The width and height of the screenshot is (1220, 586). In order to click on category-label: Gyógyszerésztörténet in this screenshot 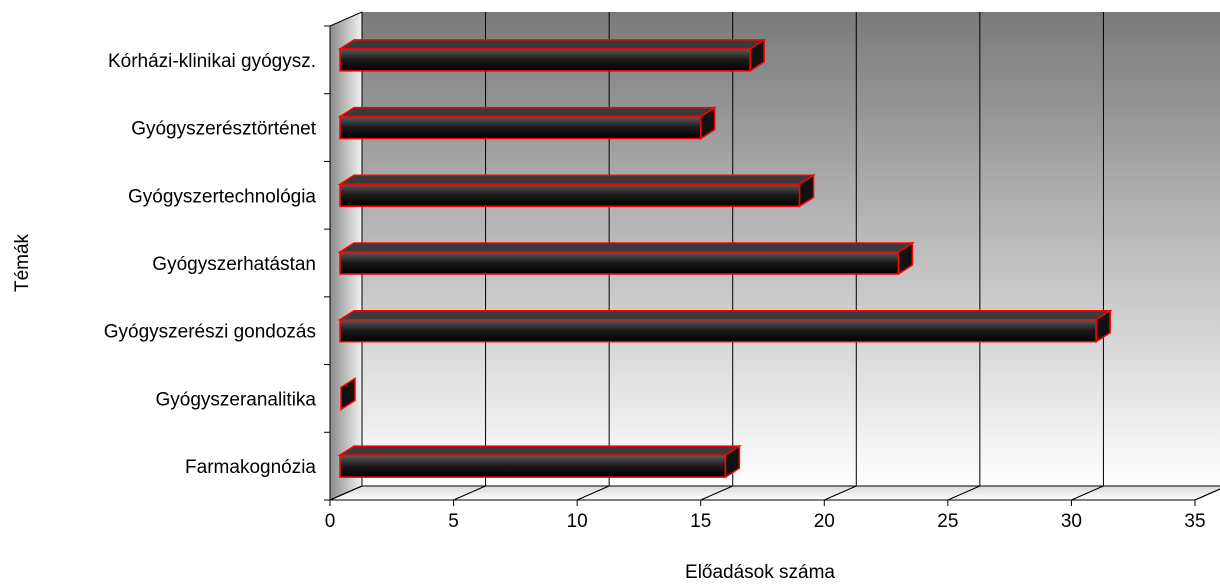, I will do `click(224, 129)`.